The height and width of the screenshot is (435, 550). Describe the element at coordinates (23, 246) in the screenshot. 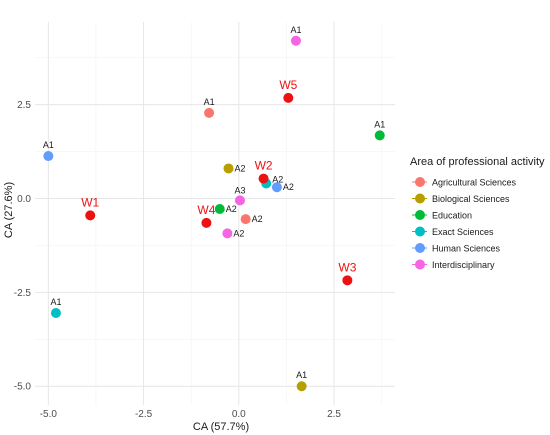

I see `y-axis-ticks: -5.0 -2.5 0.0 2.5` at that location.